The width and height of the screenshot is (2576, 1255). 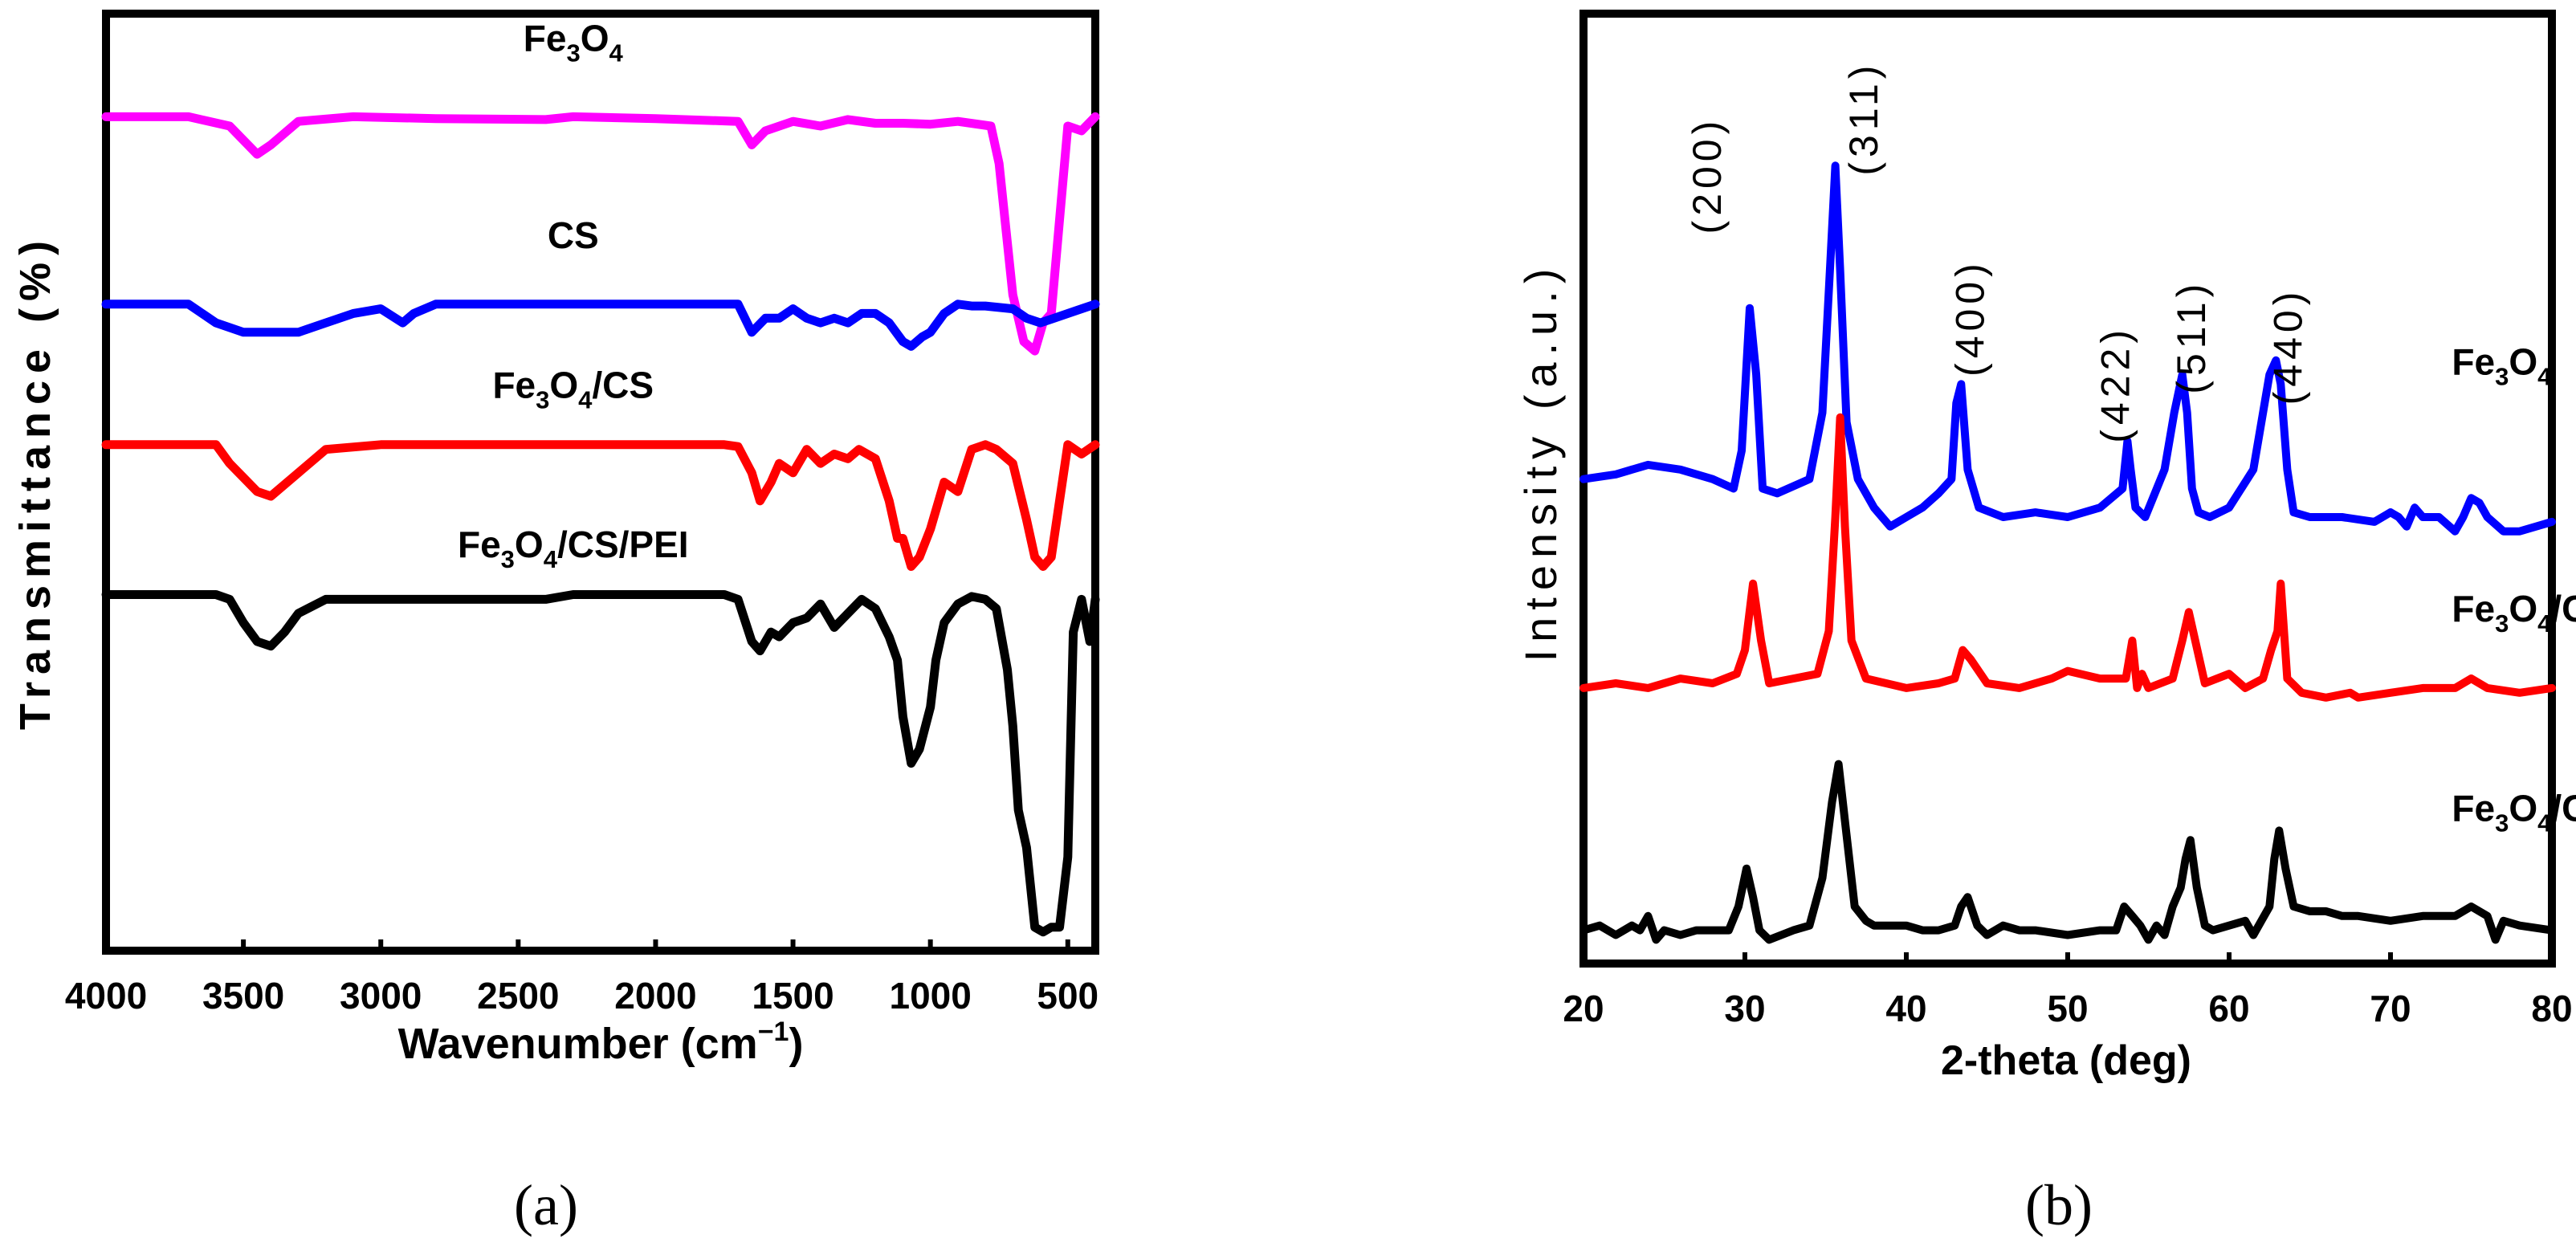 I want to click on x-tick-label-3000: 3000, so click(x=381, y=996).